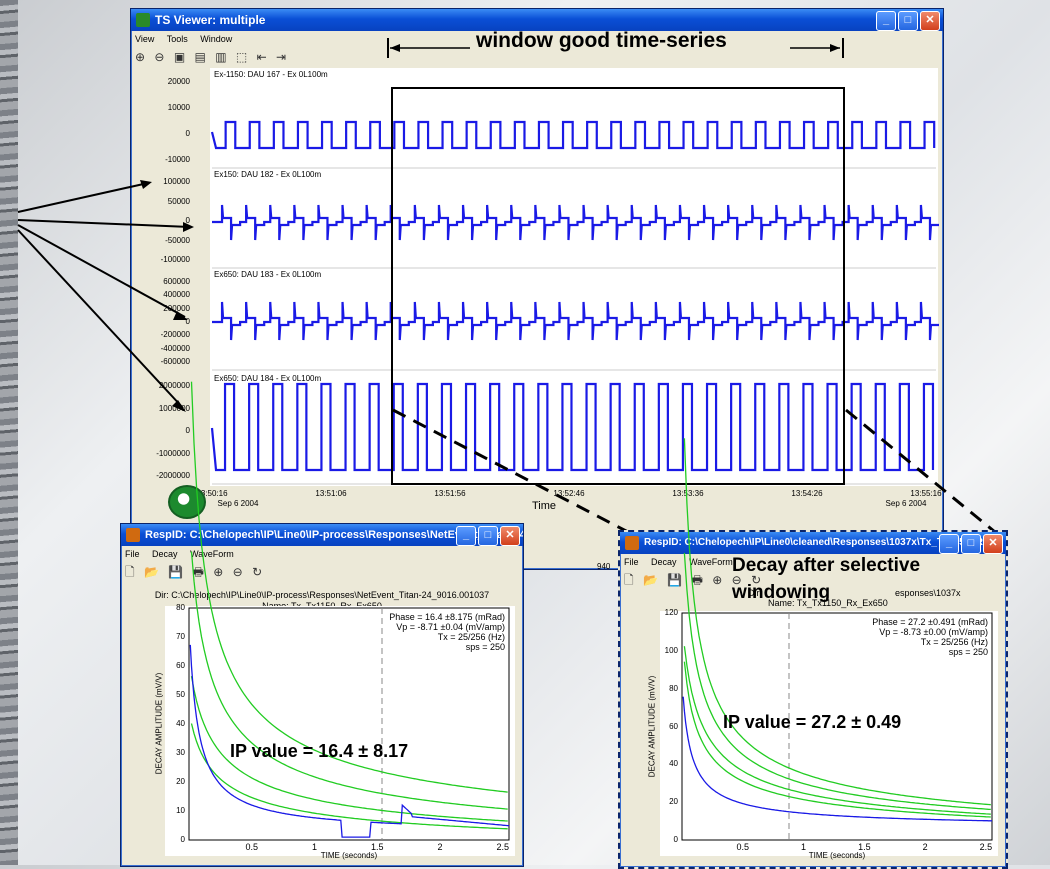 The image size is (1050, 869). What do you see at coordinates (906, 503) in the screenshot?
I see `date-label-right: Sep 6 2004` at bounding box center [906, 503].